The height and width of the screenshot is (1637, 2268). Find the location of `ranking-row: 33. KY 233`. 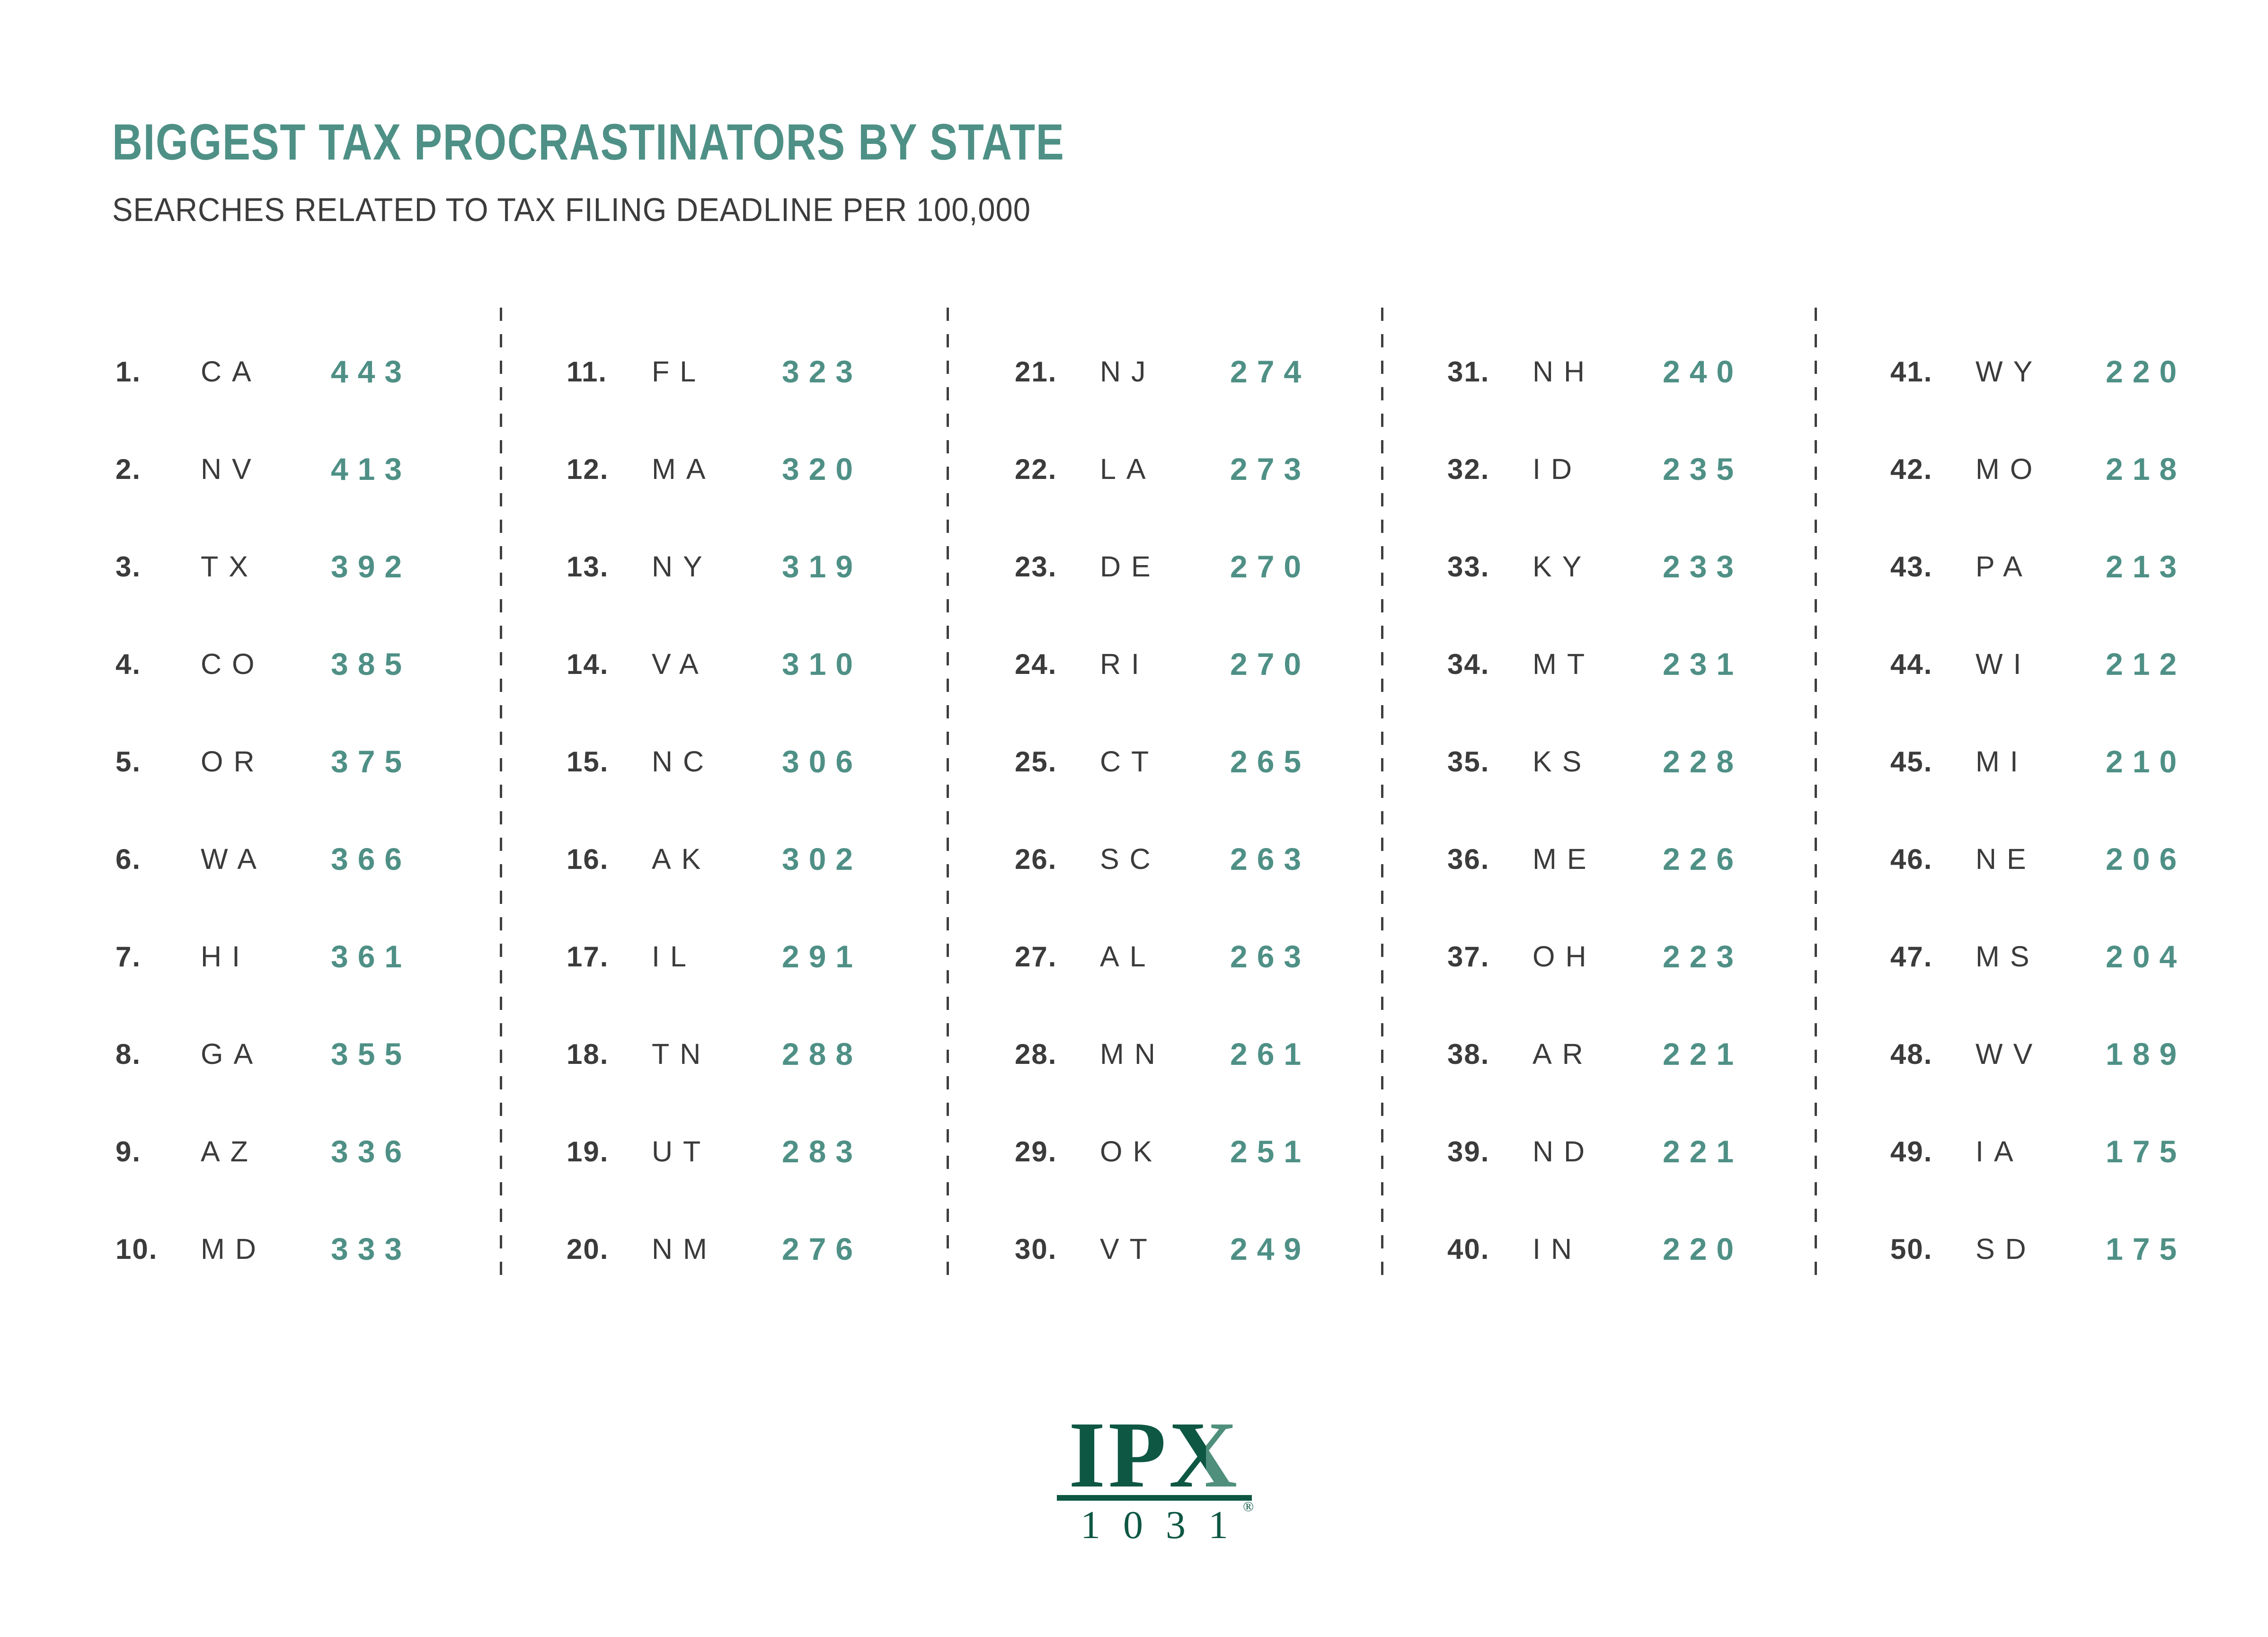

ranking-row: 33. KY 233 is located at coordinates (1636, 566).